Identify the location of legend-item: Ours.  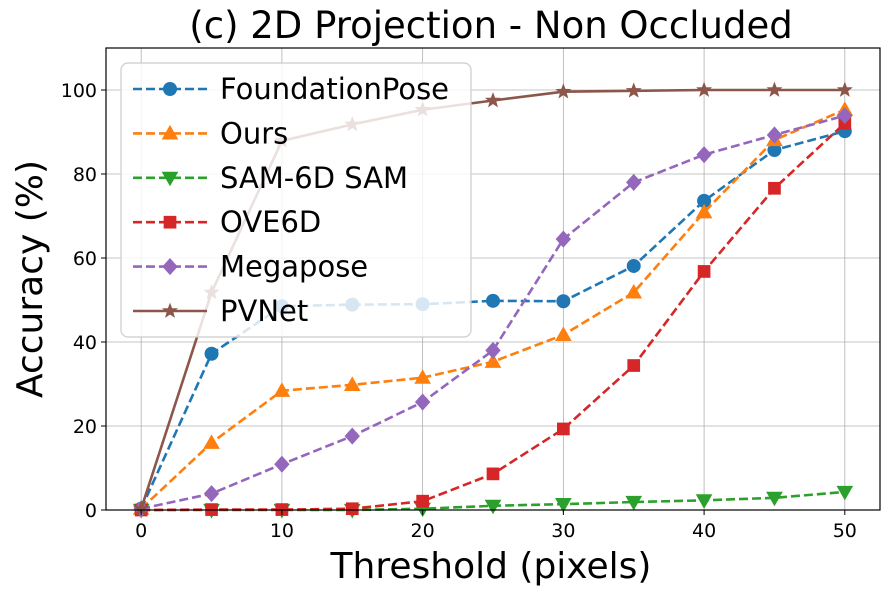
(210, 133).